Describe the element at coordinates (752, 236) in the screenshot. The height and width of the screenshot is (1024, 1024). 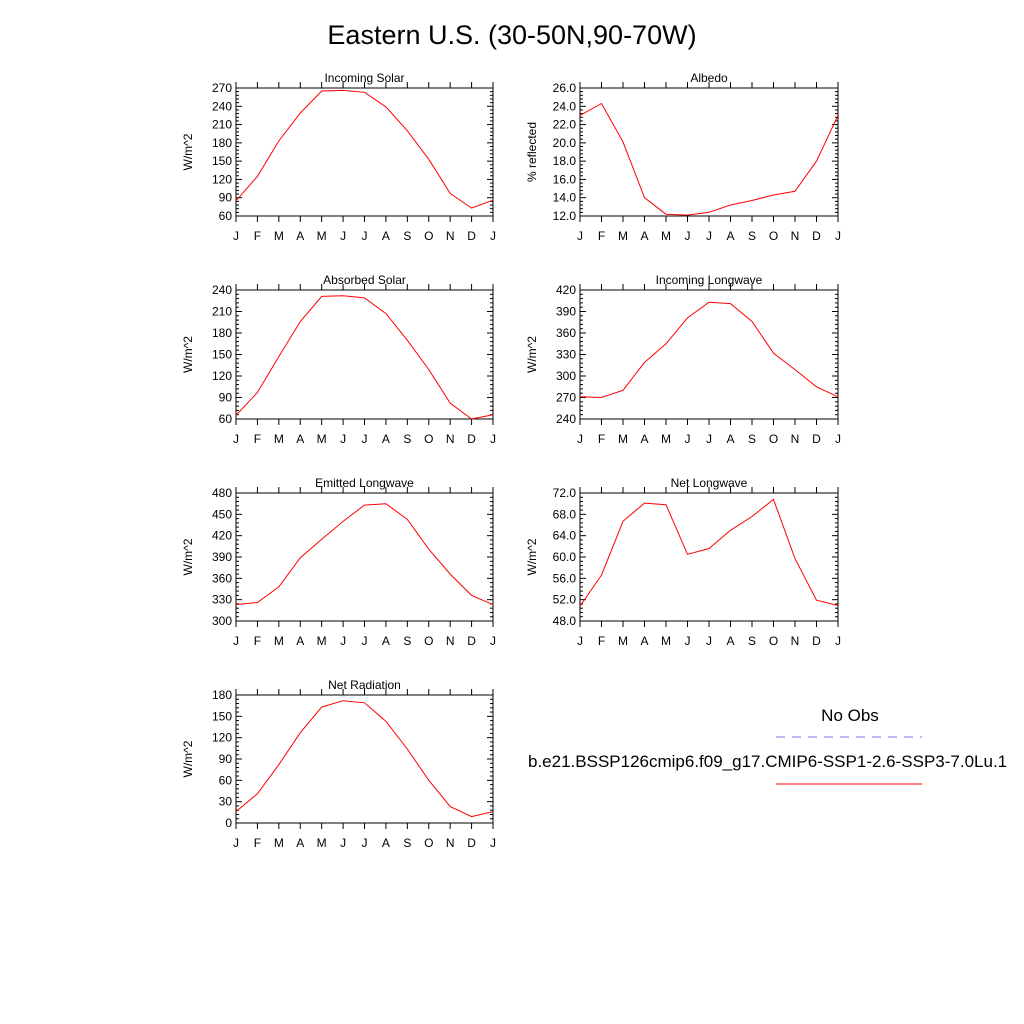
I see `x-tick-label: S` at that location.